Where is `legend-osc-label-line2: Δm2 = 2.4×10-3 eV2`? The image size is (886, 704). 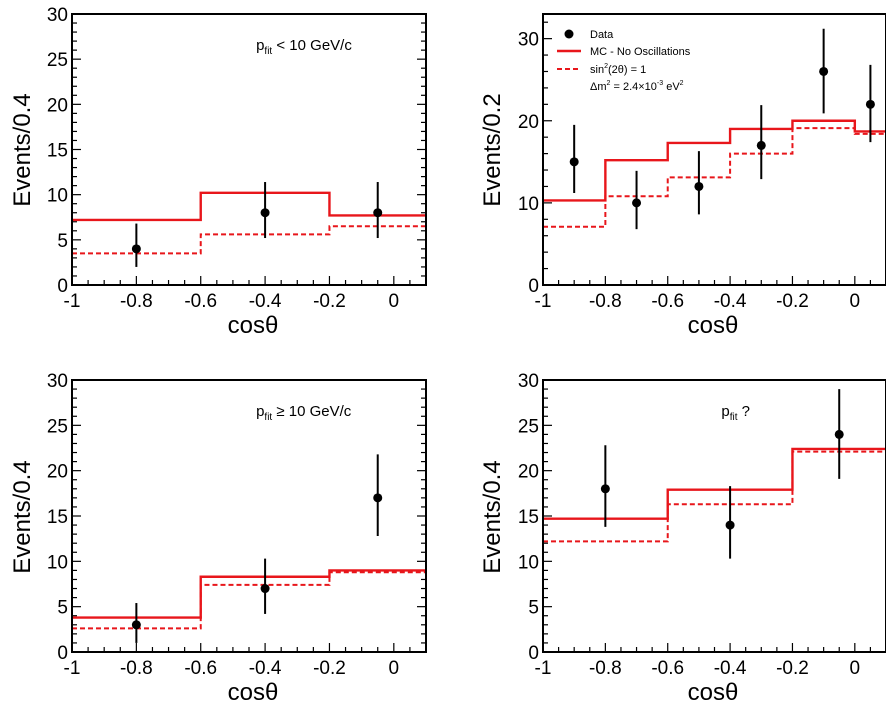
legend-osc-label-line2: Δm2 = 2.4×10-3 eV2 is located at coordinates (637, 86).